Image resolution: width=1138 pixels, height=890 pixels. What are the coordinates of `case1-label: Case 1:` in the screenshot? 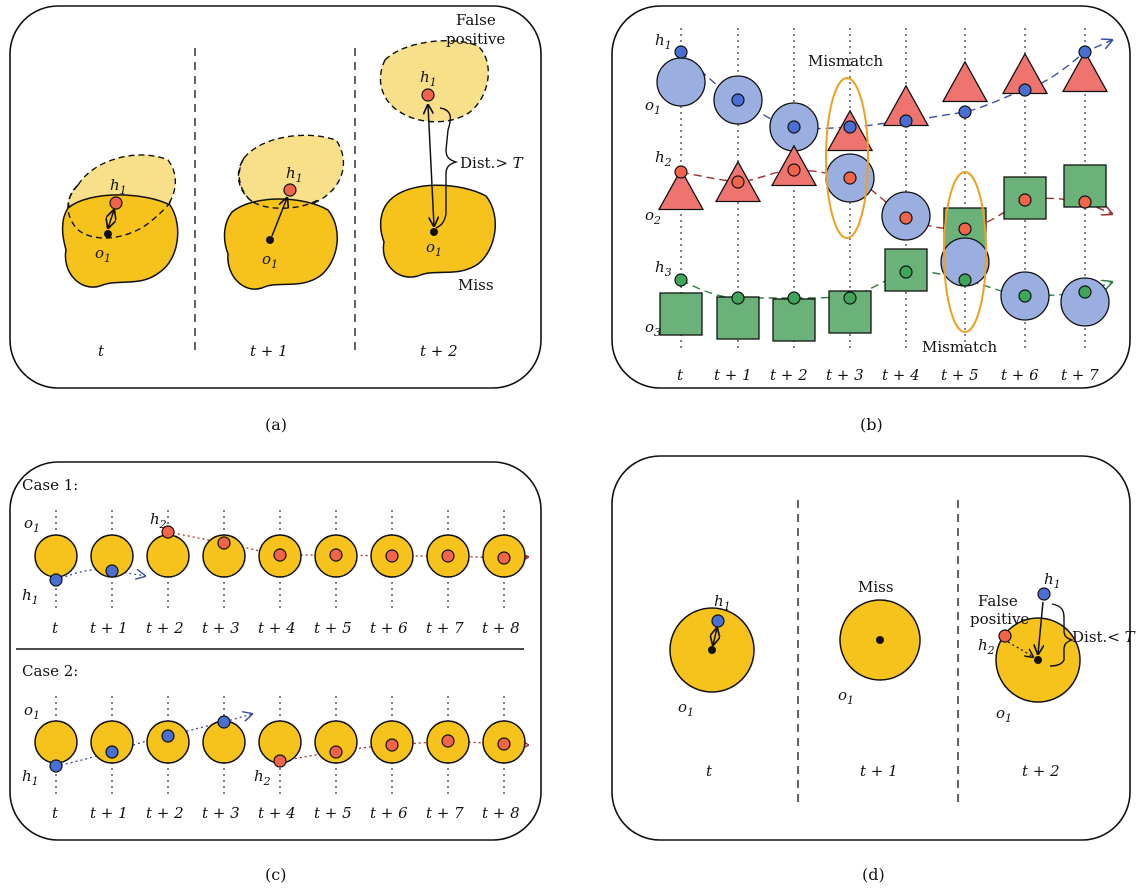 It's located at (50, 485).